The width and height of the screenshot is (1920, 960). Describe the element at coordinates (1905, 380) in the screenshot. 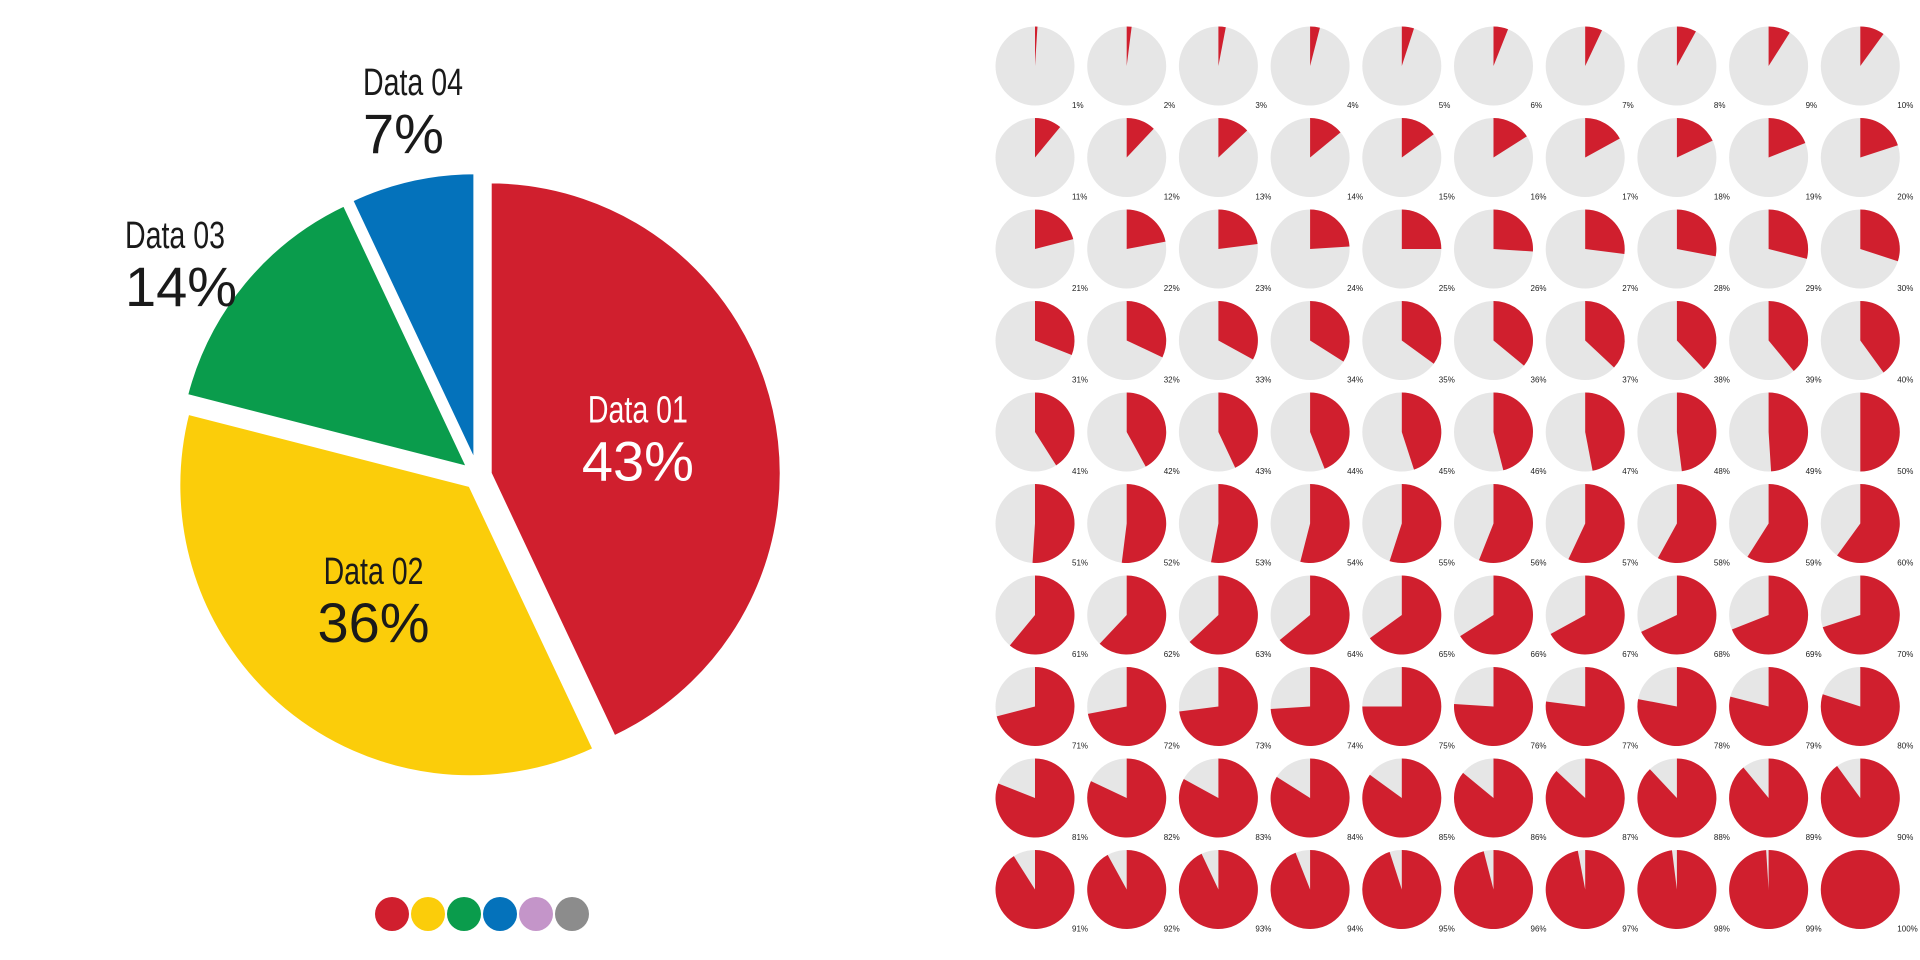

I see `percent-pie-label: 40%` at that location.